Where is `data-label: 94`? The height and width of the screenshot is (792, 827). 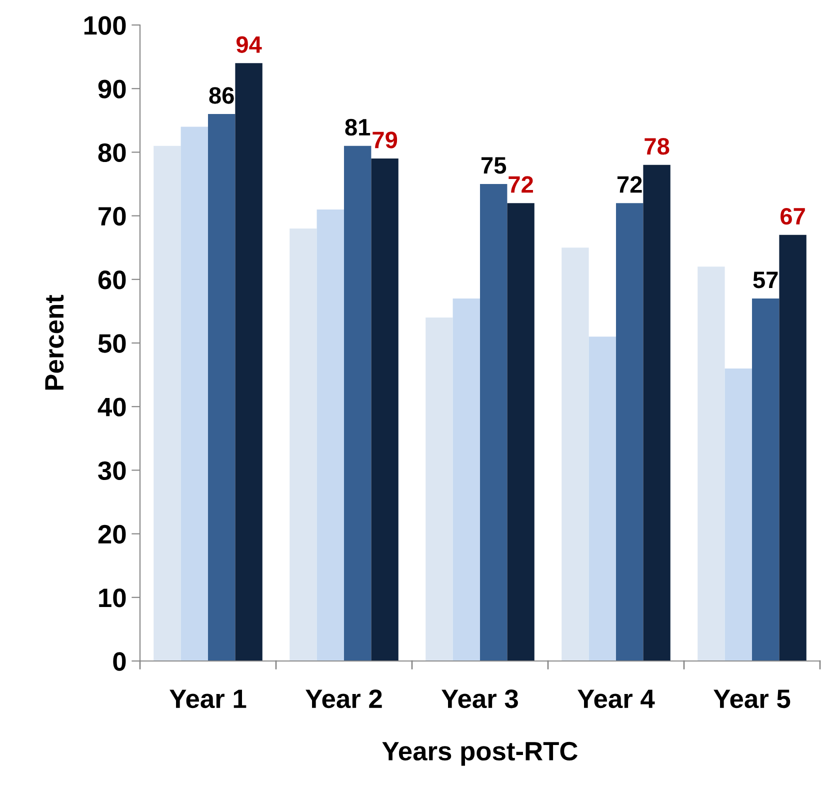 data-label: 94 is located at coordinates (249, 44).